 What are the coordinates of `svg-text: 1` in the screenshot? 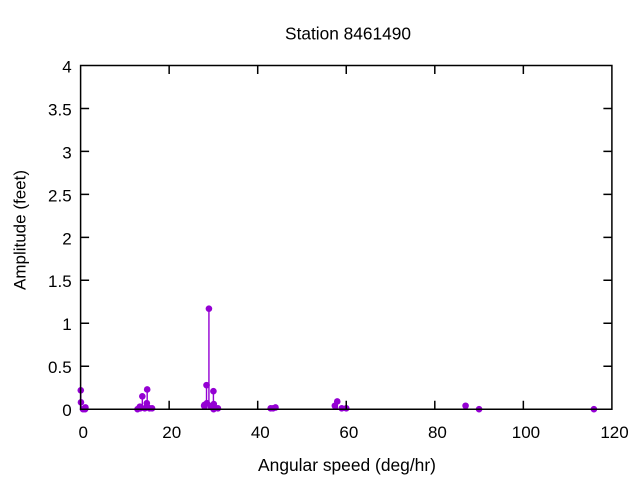 It's located at (66, 324).